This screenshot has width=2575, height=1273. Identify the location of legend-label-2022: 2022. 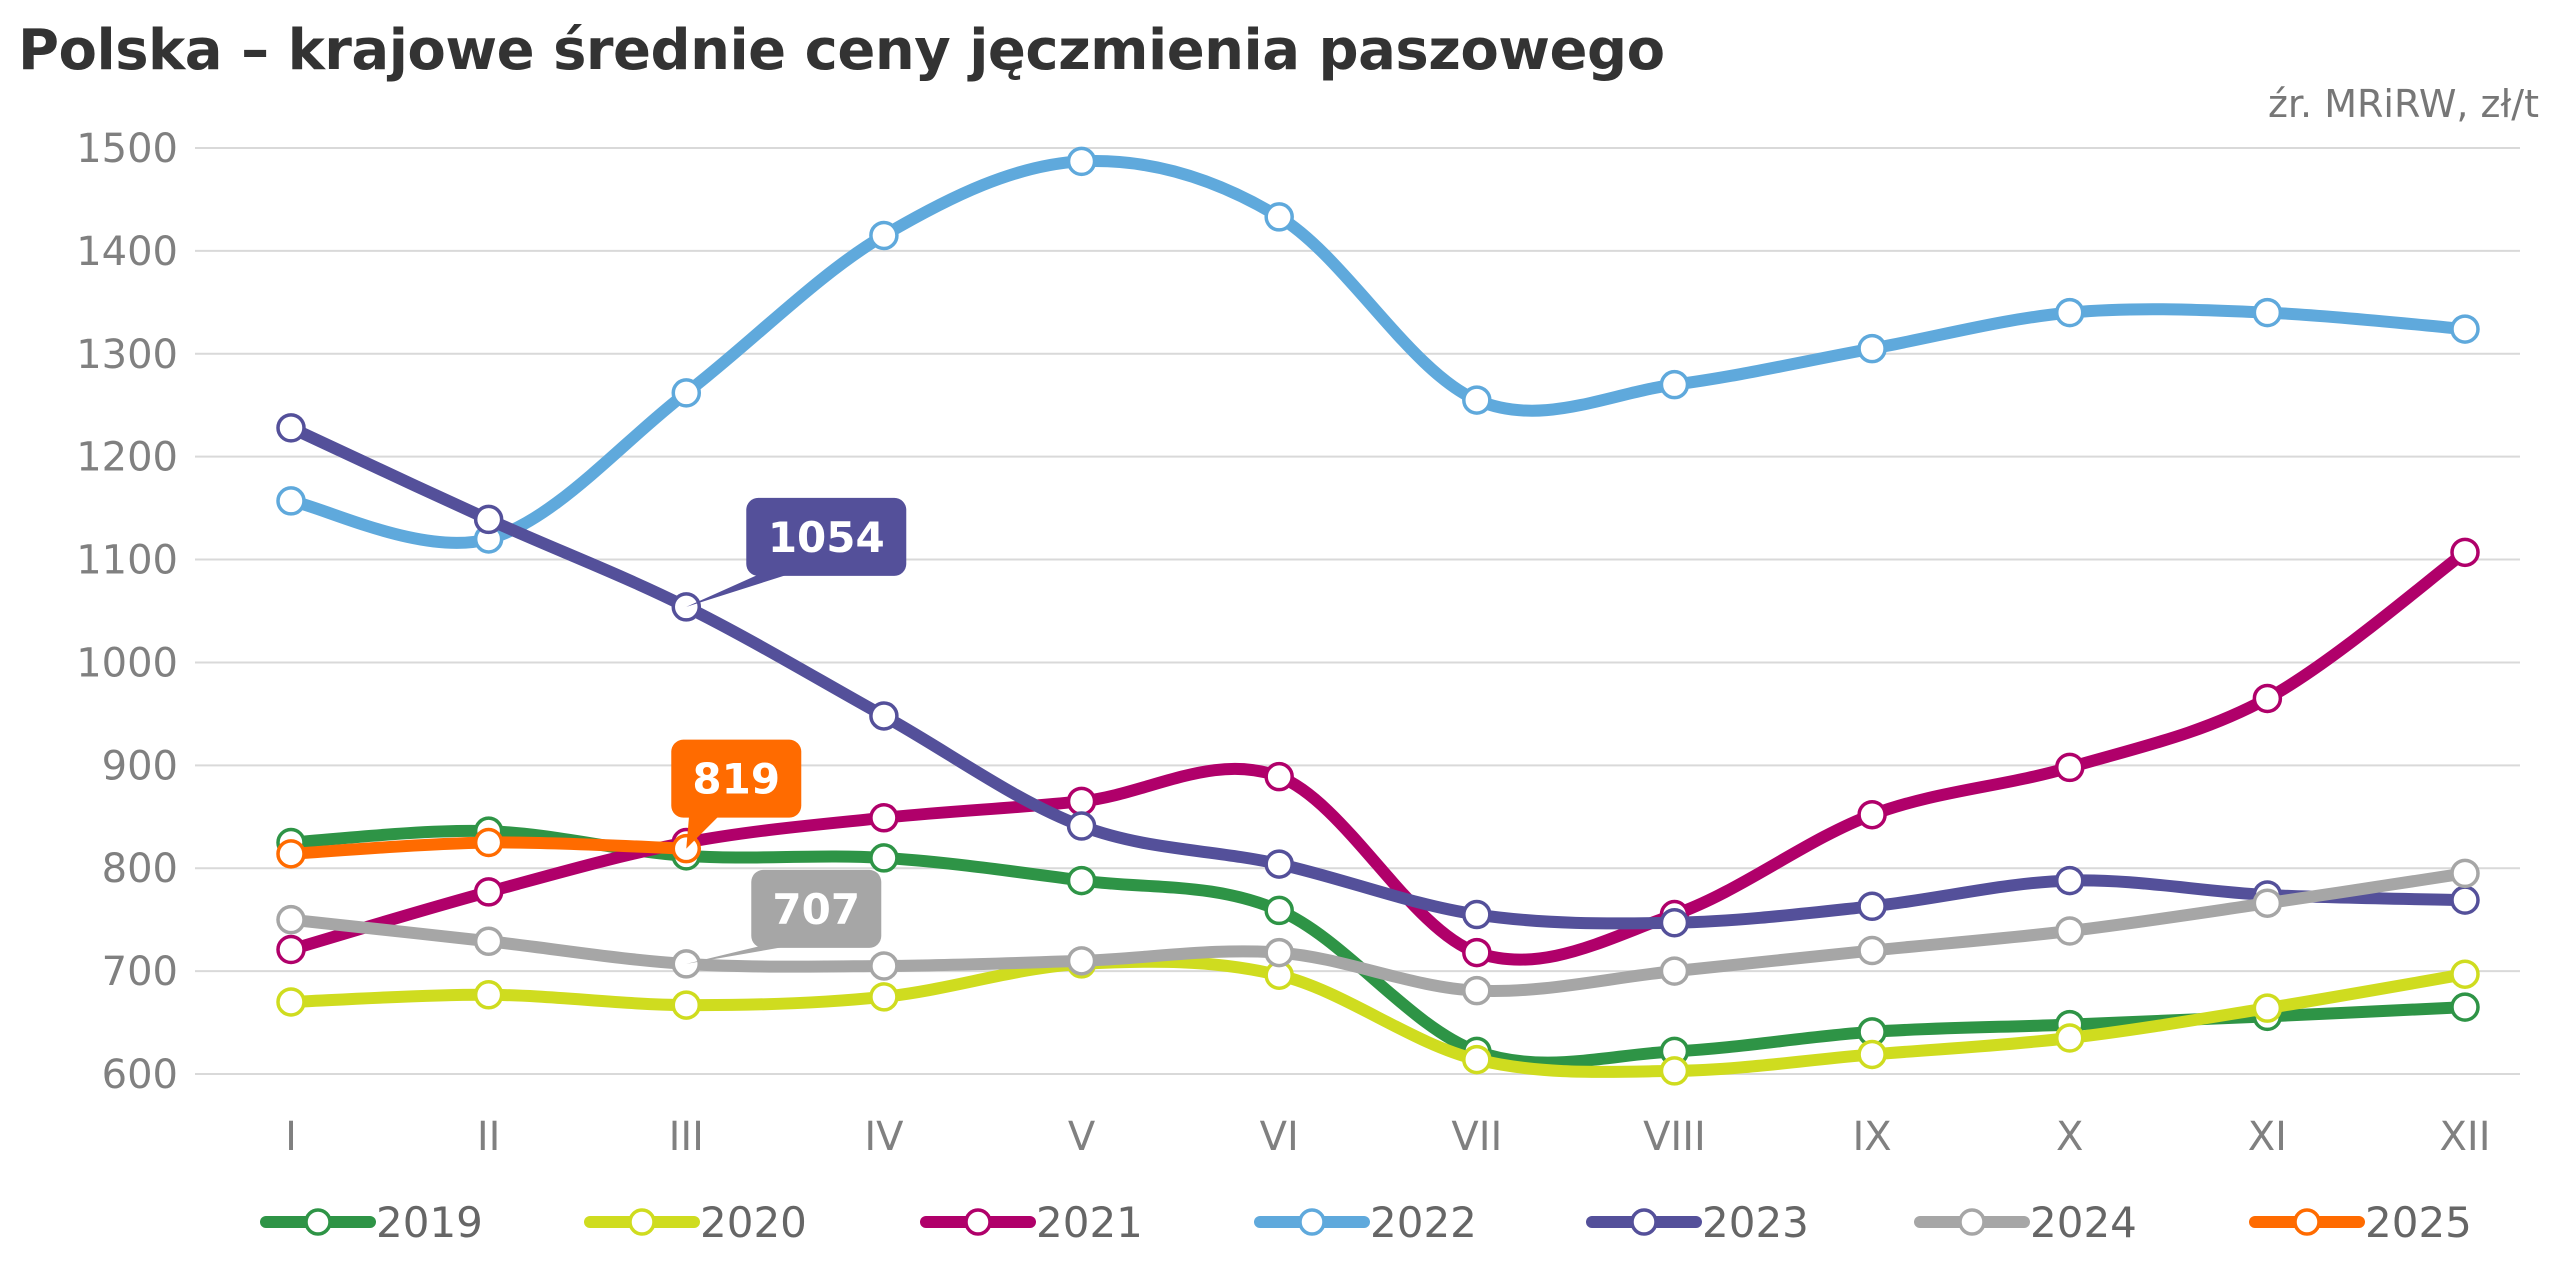
(1423, 1222).